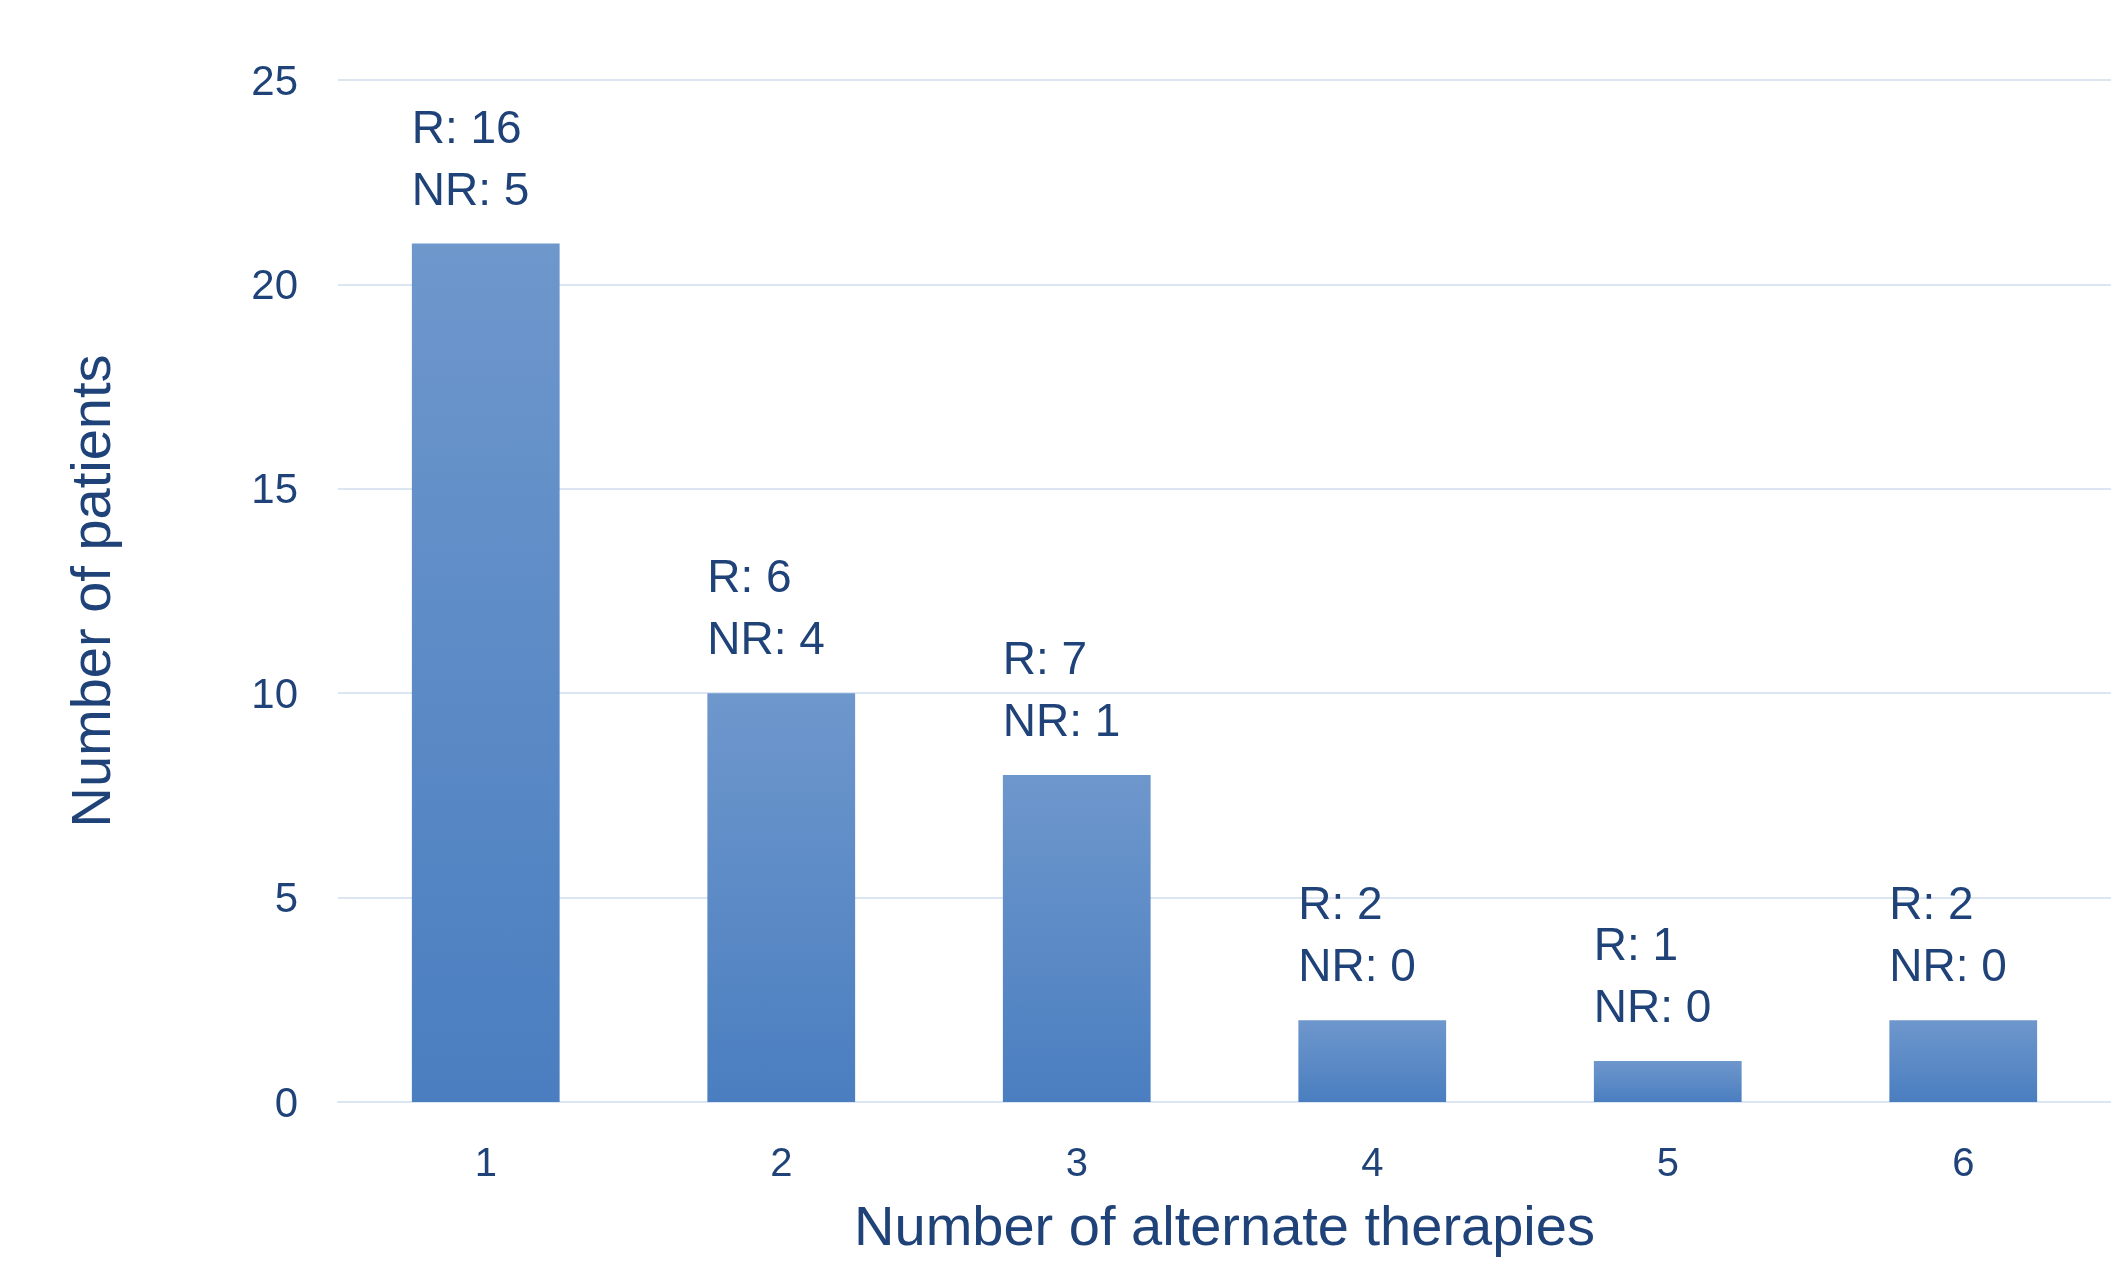 Image resolution: width=2119 pixels, height=1266 pixels. I want to click on data-label: R: 16 NR: 5, so click(470, 157).